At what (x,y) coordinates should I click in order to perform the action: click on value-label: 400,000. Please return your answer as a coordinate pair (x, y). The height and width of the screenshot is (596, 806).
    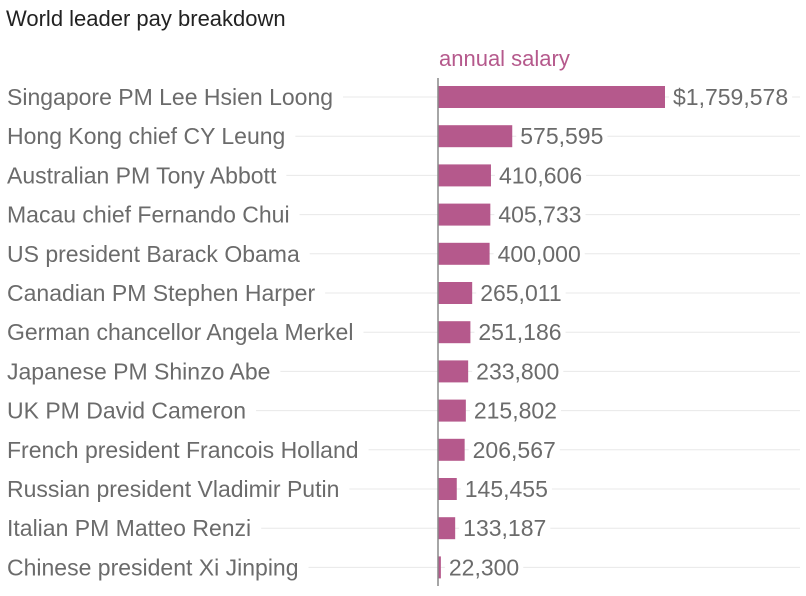
    Looking at the image, I should click on (539, 254).